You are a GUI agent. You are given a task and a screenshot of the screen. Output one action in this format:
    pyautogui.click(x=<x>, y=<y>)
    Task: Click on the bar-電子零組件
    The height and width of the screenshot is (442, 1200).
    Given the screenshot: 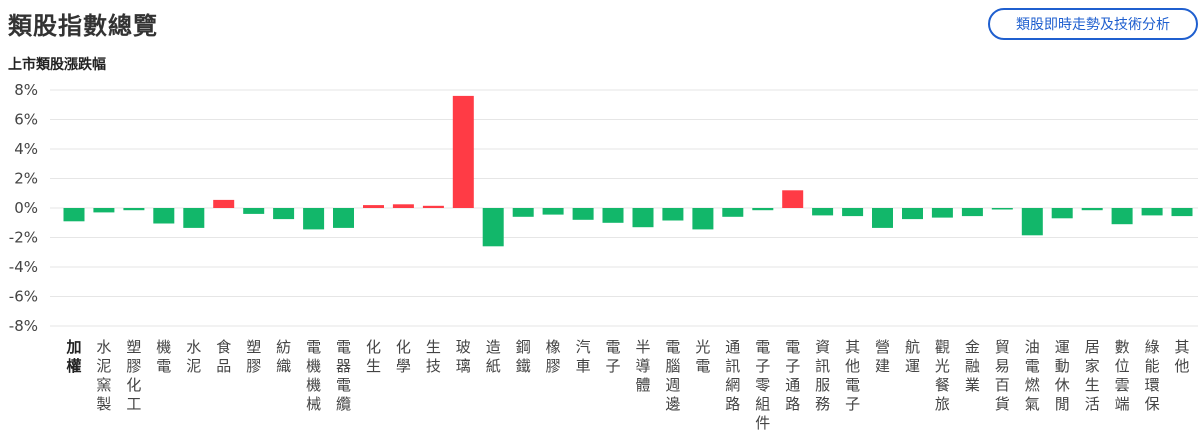 What is the action you would take?
    pyautogui.click(x=763, y=209)
    